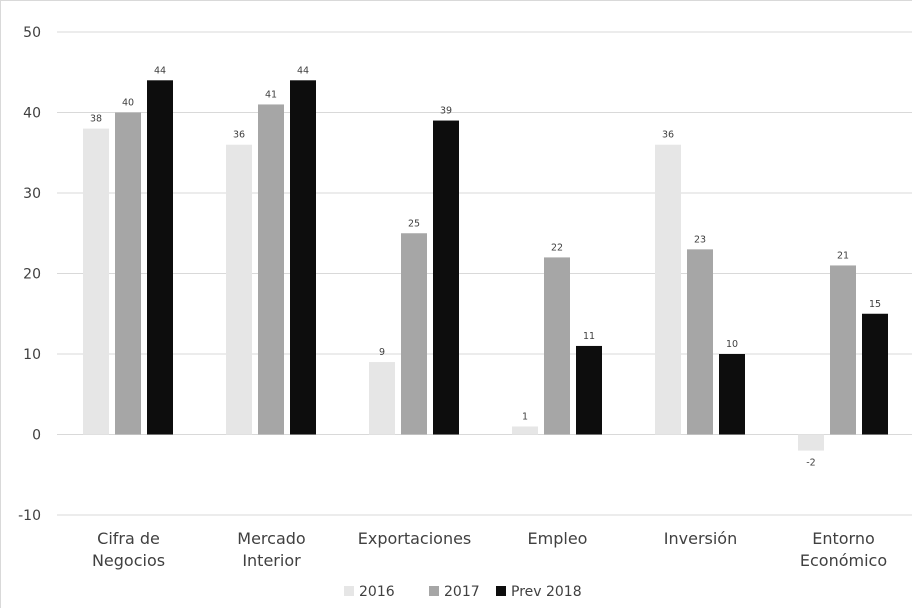  I want to click on y-tick-label: -10, so click(29, 516).